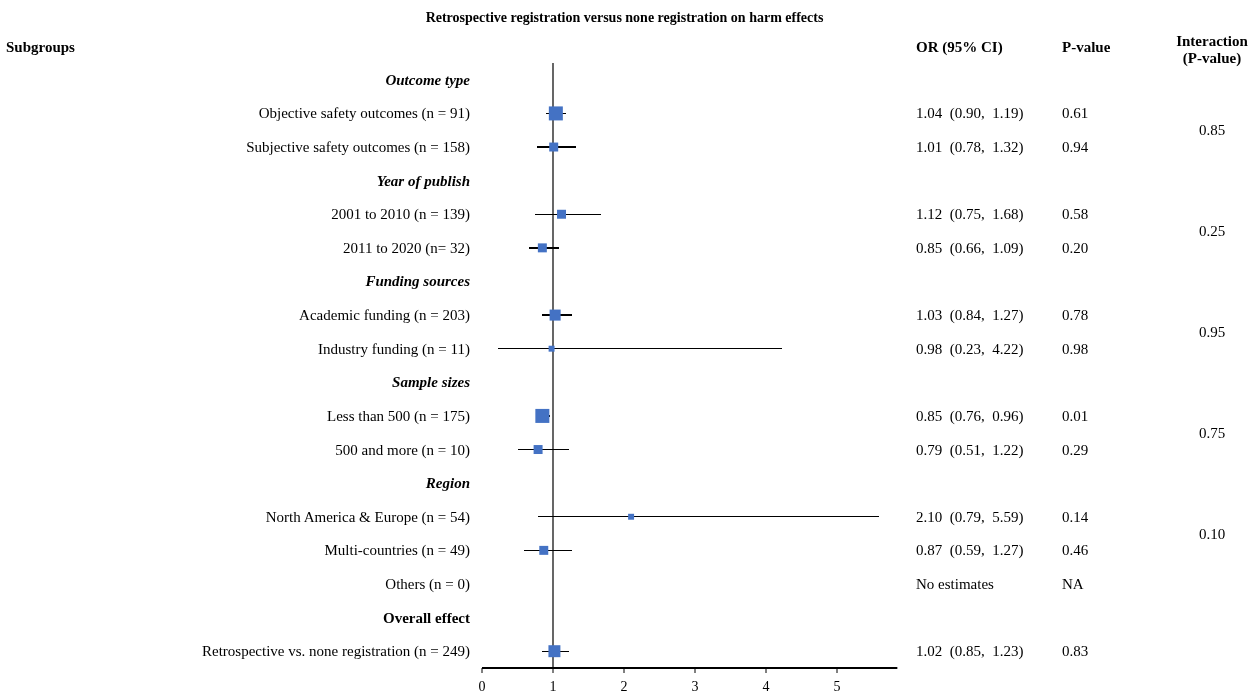 Image resolution: width=1249 pixels, height=695 pixels. What do you see at coordinates (1086, 47) in the screenshot?
I see `text: P-value` at bounding box center [1086, 47].